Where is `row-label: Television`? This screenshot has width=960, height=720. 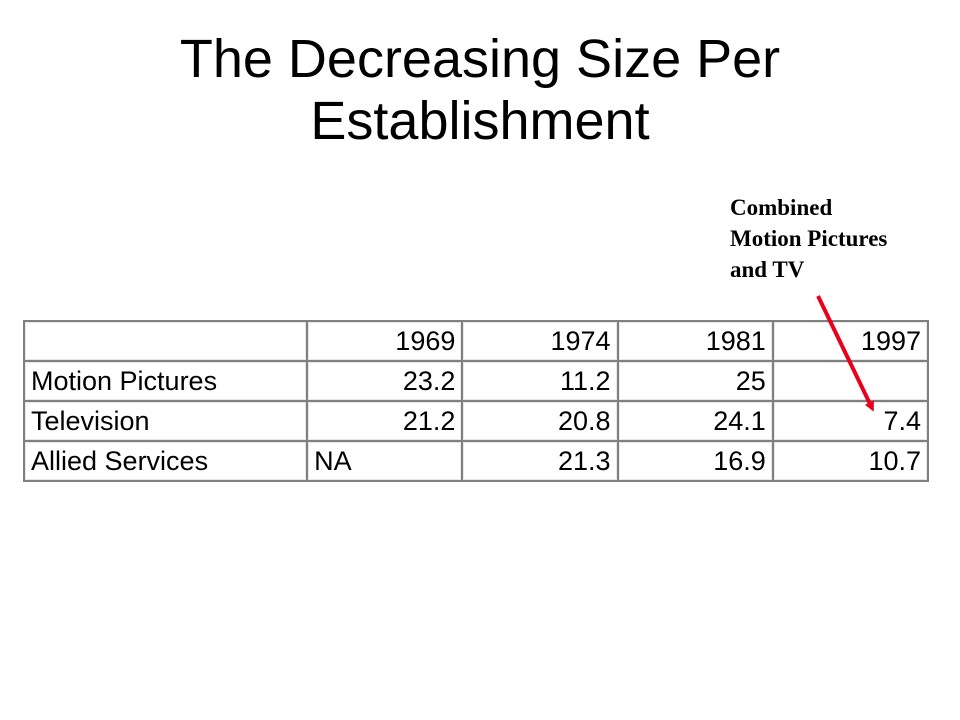 row-label: Television is located at coordinates (165, 421).